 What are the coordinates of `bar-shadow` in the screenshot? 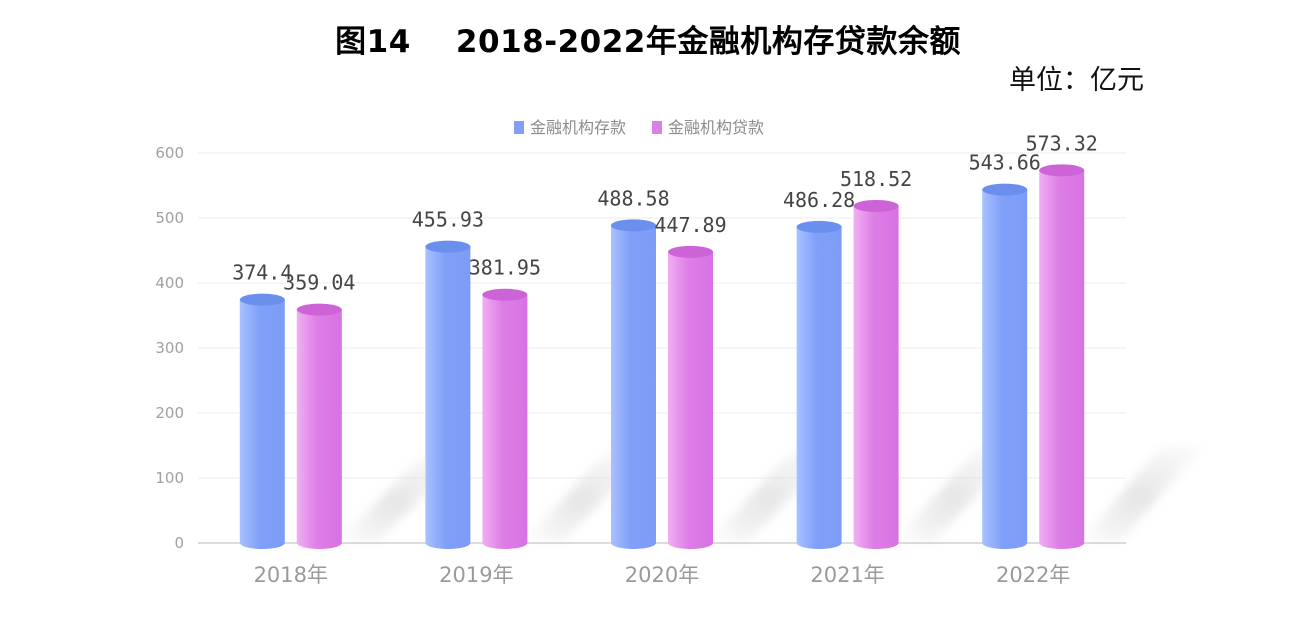 It's located at (1141, 494).